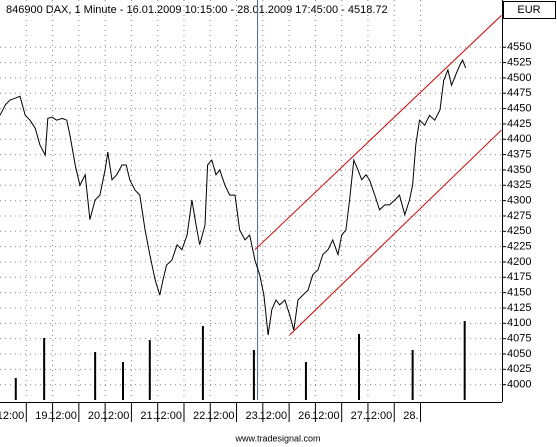  What do you see at coordinates (519, 308) in the screenshot?
I see `y-tick-label: 4125` at bounding box center [519, 308].